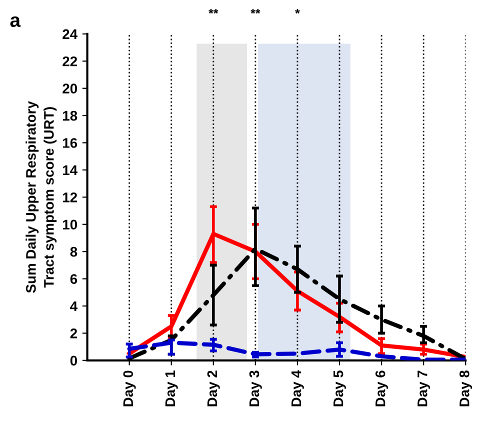  I want to click on line-series, so click(296, 350).